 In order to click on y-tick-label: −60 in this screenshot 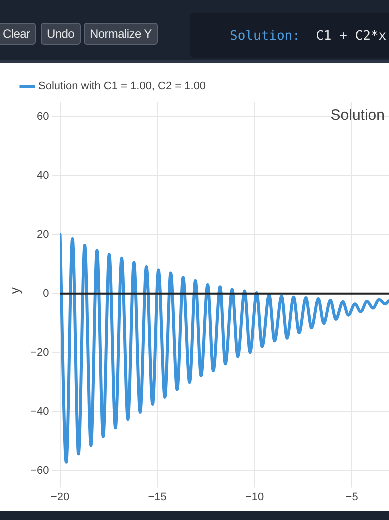, I will do `click(40, 470)`.